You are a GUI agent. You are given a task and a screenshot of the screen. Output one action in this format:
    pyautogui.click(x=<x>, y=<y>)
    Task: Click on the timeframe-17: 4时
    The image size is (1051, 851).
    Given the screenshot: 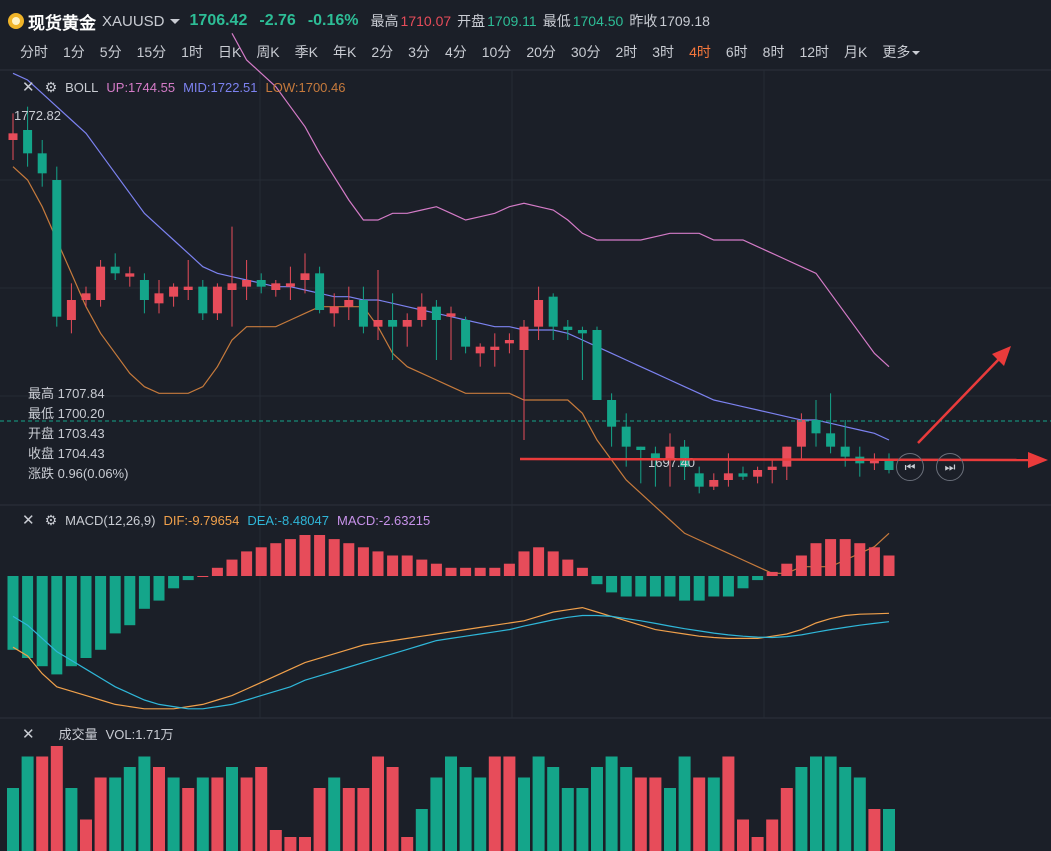 What is the action you would take?
    pyautogui.click(x=700, y=52)
    